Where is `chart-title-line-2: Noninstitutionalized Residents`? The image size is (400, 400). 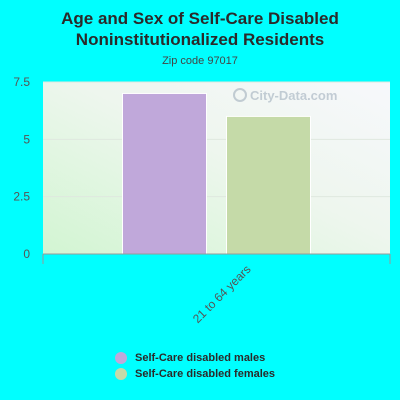
chart-title-line-2: Noninstitutionalized Residents is located at coordinates (200, 39).